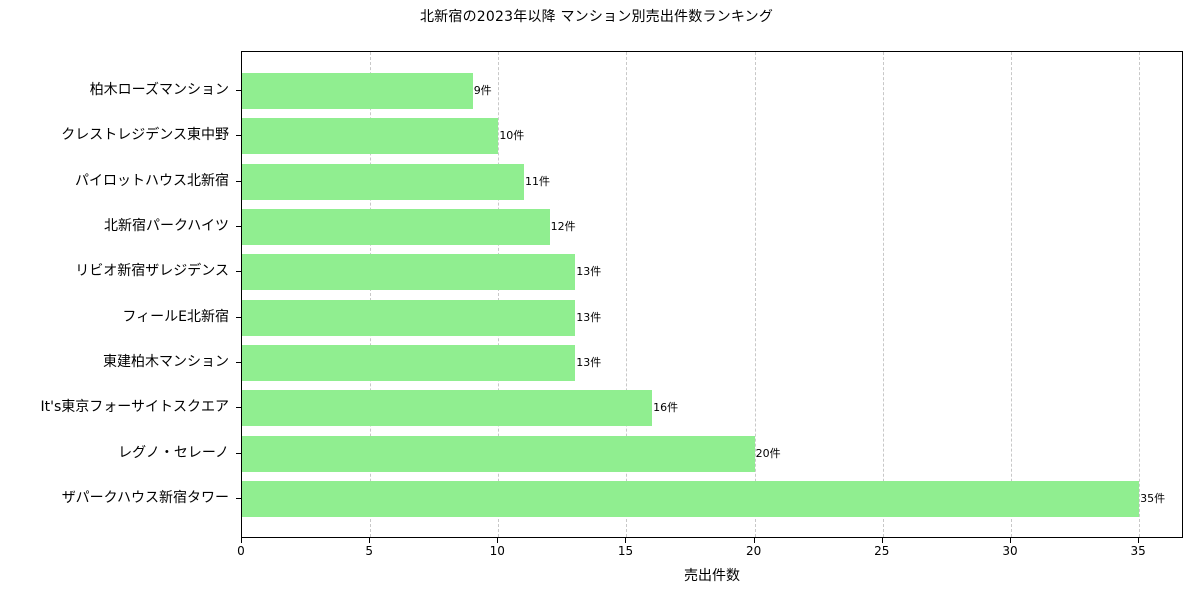  What do you see at coordinates (1153, 498) in the screenshot?
I see `bar-value-label: 35件` at bounding box center [1153, 498].